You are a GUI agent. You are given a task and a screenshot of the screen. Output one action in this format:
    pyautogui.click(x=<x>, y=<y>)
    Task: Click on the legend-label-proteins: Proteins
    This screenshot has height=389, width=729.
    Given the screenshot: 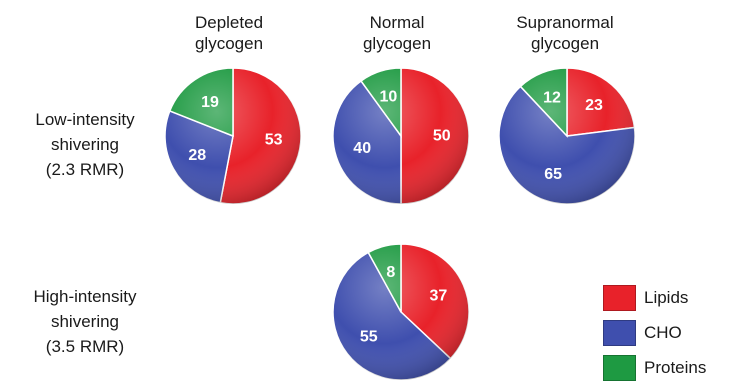 What is the action you would take?
    pyautogui.click(x=675, y=367)
    